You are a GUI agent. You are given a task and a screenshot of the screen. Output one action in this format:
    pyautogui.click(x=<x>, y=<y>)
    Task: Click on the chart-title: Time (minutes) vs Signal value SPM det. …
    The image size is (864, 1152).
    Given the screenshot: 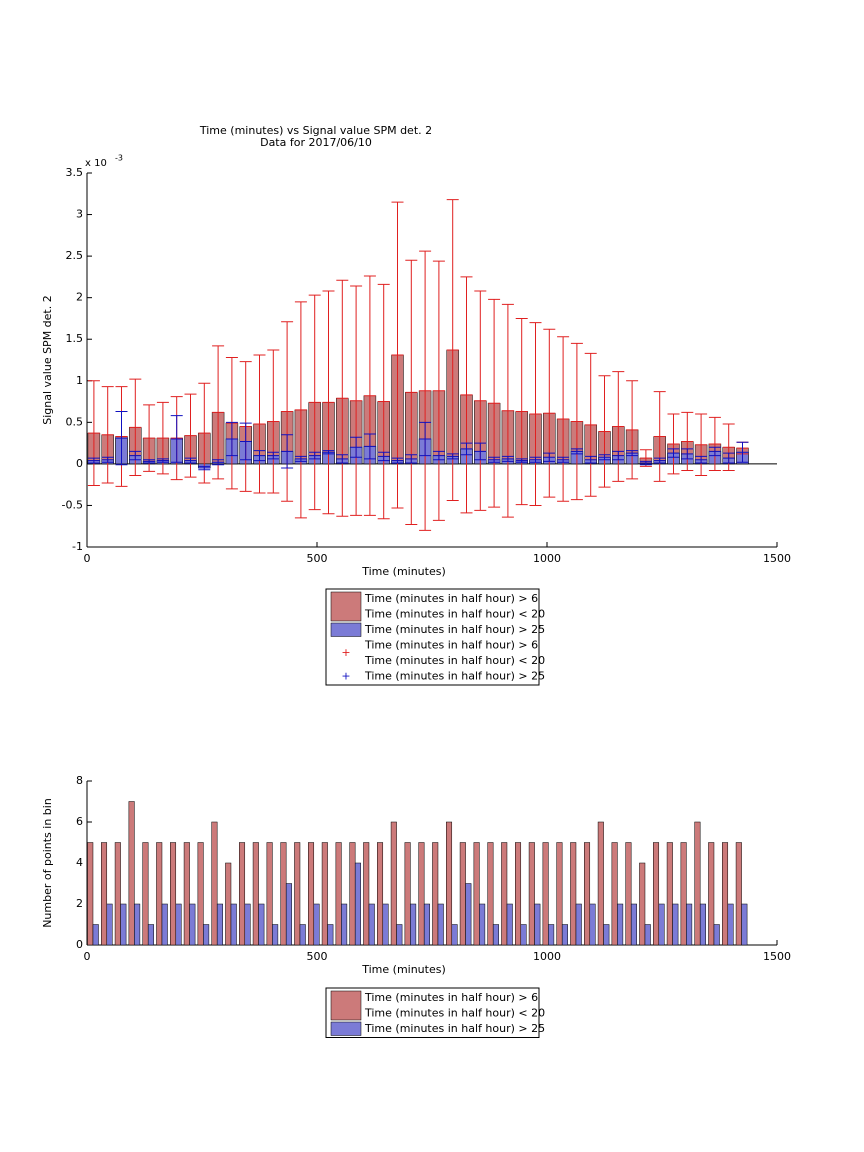 What is the action you would take?
    pyautogui.click(x=315, y=130)
    